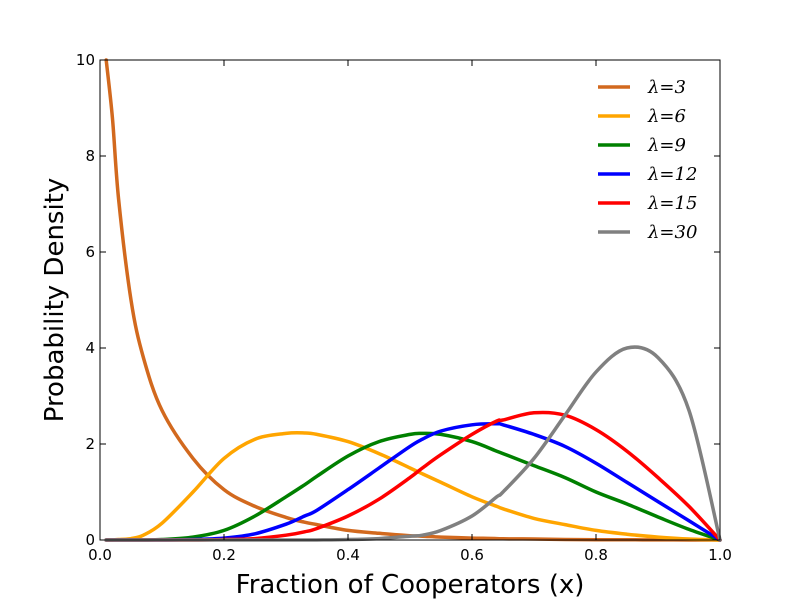 The image size is (800, 600). What do you see at coordinates (666, 116) in the screenshot?
I see `legend-label: λ=6` at bounding box center [666, 116].